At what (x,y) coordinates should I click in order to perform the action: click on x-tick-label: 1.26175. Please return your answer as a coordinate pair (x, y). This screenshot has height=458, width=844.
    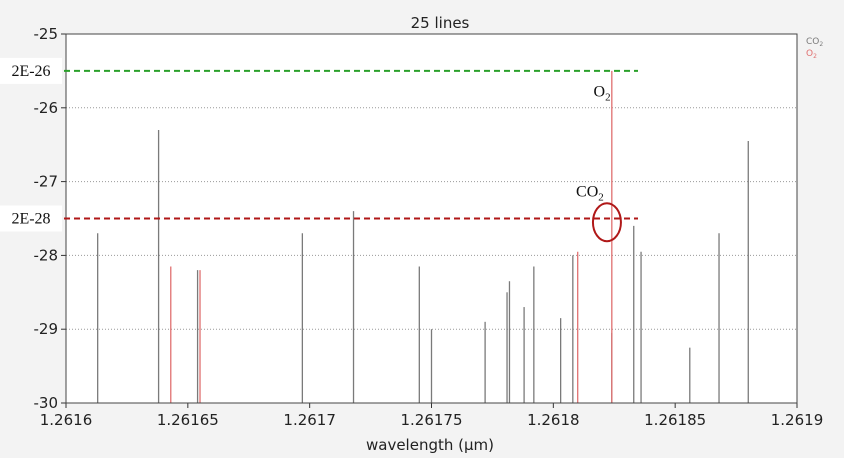
    Looking at the image, I should click on (431, 420).